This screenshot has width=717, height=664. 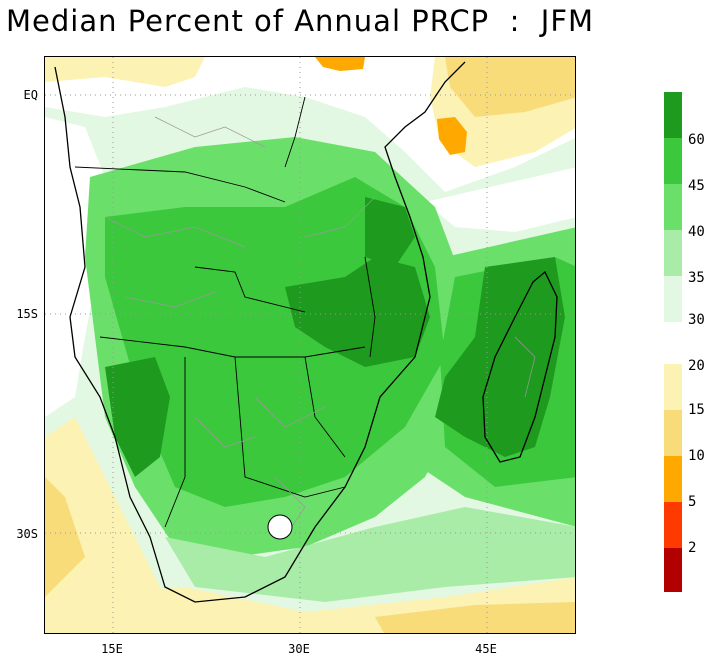 I want to click on legend-label-60: 60, so click(x=696, y=140).